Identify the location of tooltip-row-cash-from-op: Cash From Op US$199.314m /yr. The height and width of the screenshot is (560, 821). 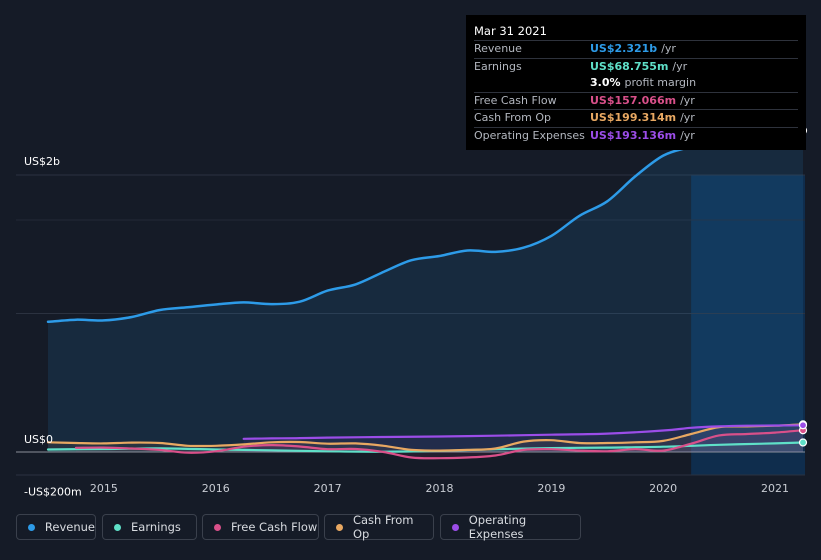
(636, 118).